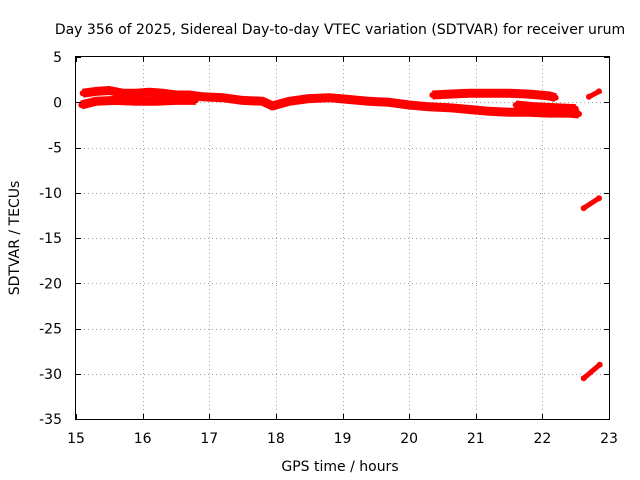  What do you see at coordinates (50, 420) in the screenshot?
I see `y-tick-label: -35` at bounding box center [50, 420].